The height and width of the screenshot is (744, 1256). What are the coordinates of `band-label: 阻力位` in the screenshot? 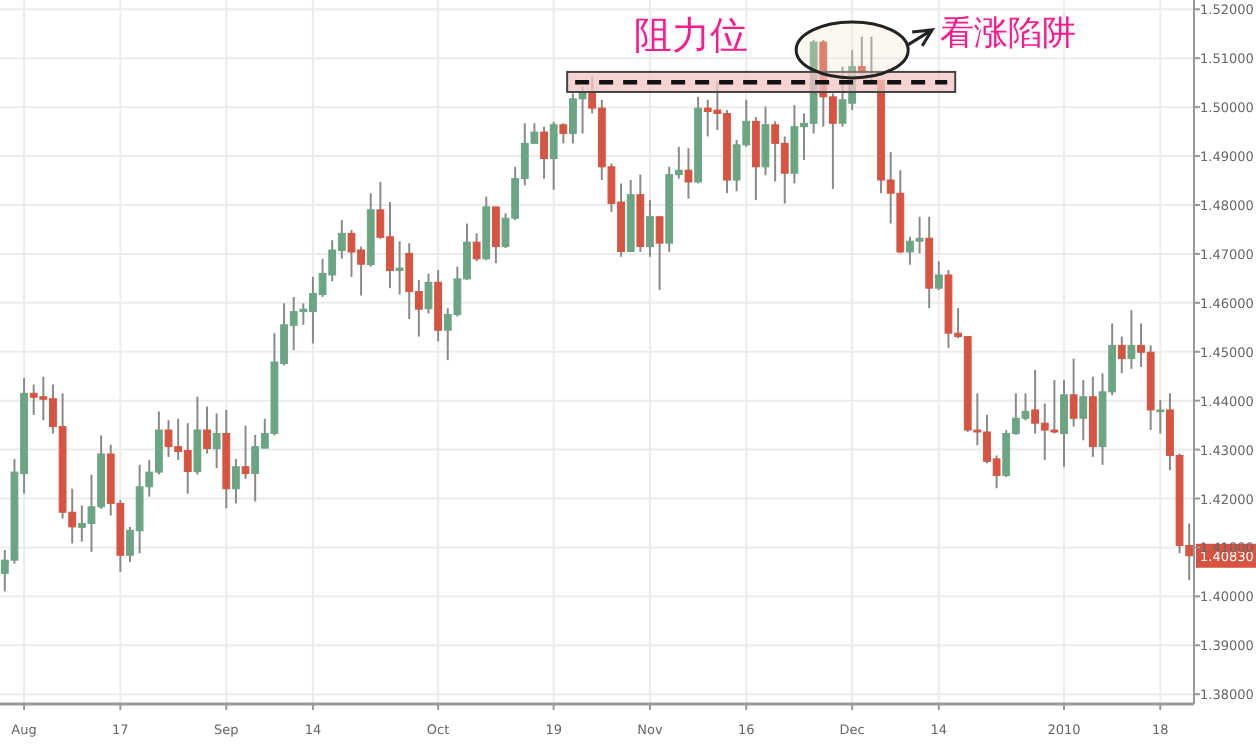 It's located at (691, 35).